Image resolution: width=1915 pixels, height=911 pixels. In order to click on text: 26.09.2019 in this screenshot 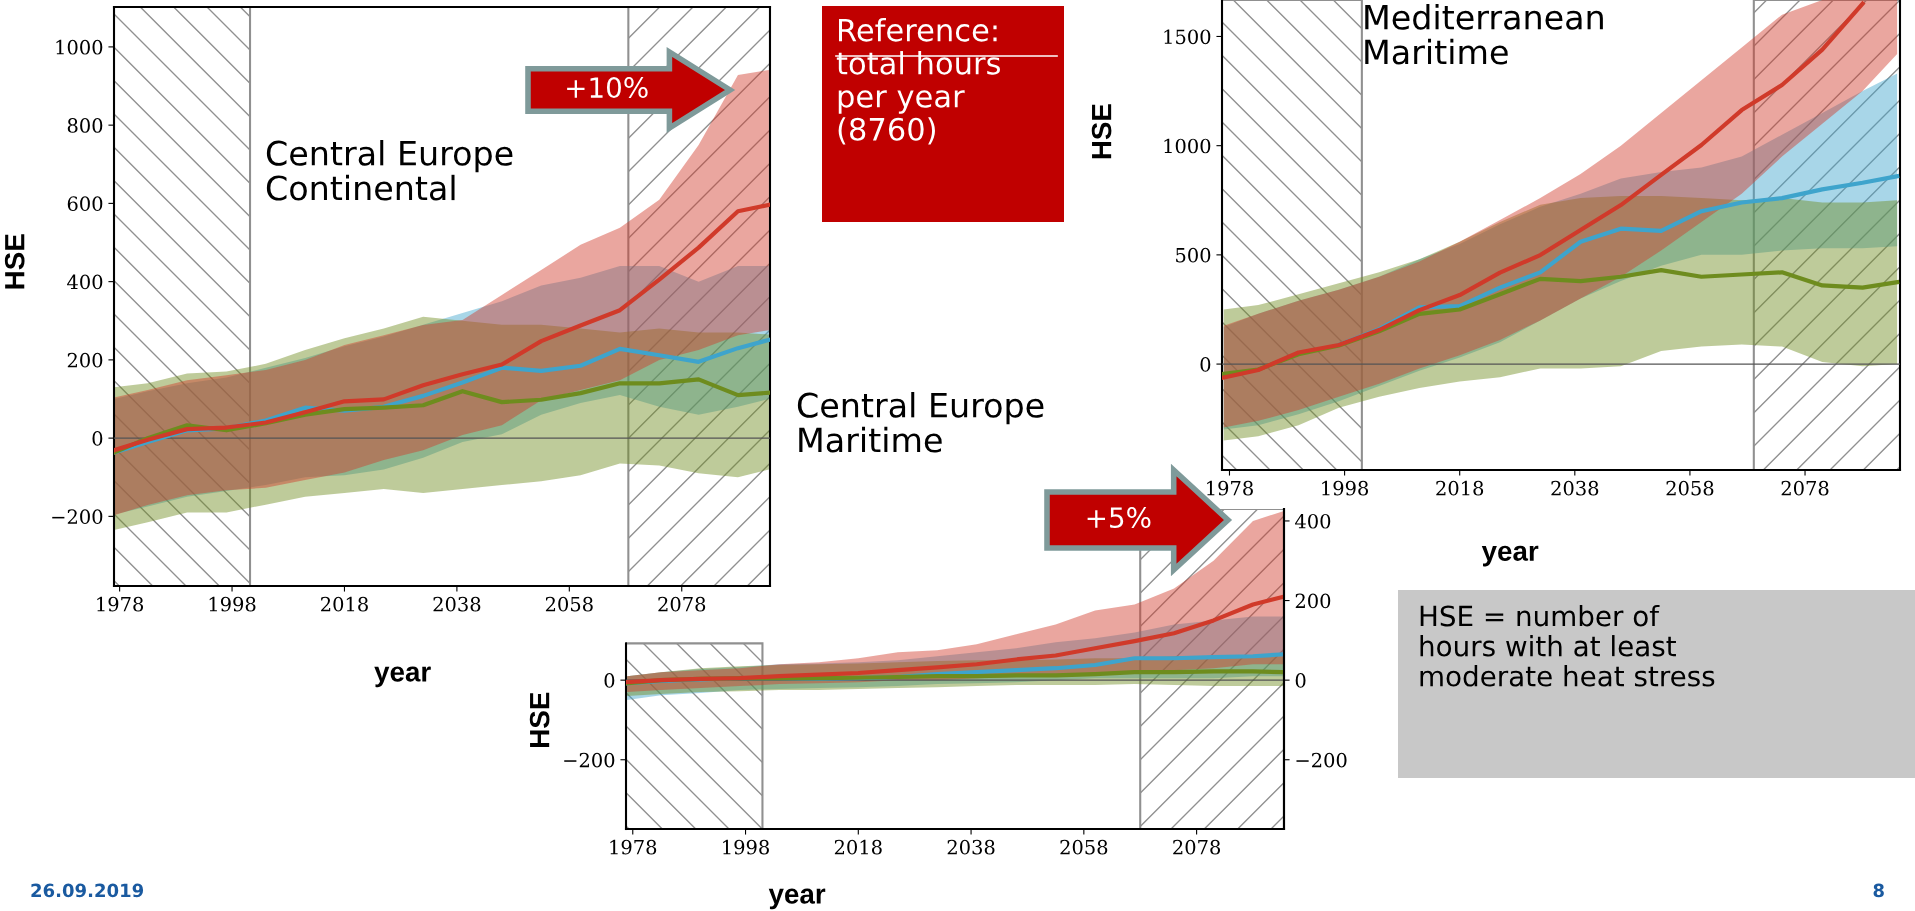, I will do `click(87, 890)`.